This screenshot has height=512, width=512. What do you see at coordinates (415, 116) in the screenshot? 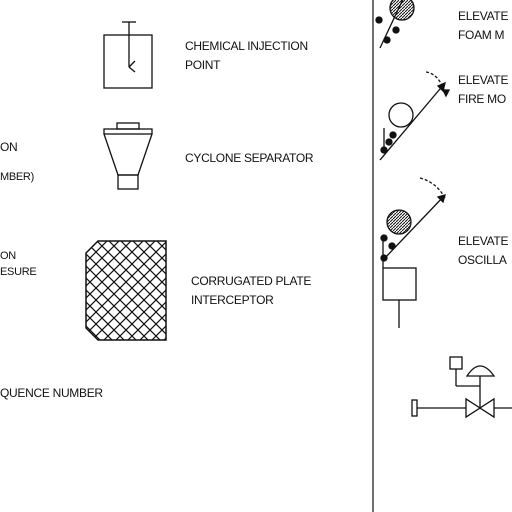
I see `elevated-fire-monitor-icon` at bounding box center [415, 116].